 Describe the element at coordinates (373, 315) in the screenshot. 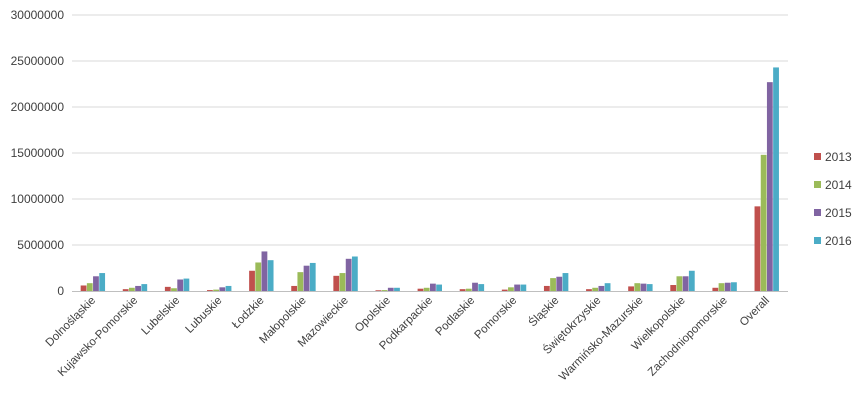

I see `x-category-label: Opolskie` at that location.